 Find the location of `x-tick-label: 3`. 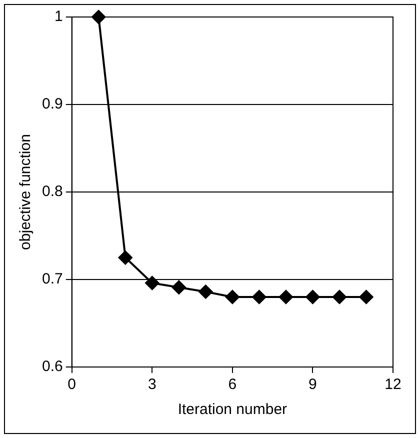

x-tick-label: 3 is located at coordinates (152, 385).